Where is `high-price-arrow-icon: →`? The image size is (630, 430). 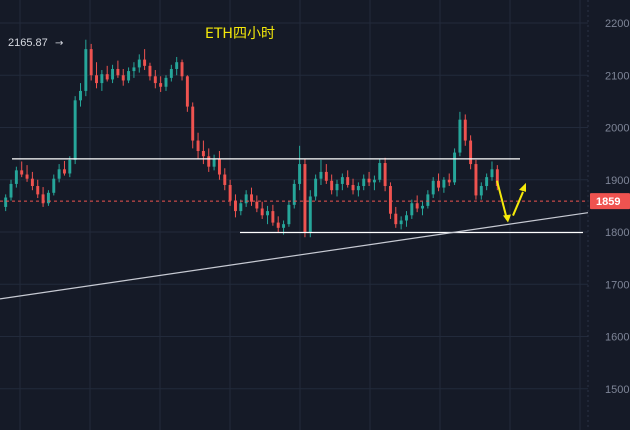 high-price-arrow-icon: → is located at coordinates (59, 43).